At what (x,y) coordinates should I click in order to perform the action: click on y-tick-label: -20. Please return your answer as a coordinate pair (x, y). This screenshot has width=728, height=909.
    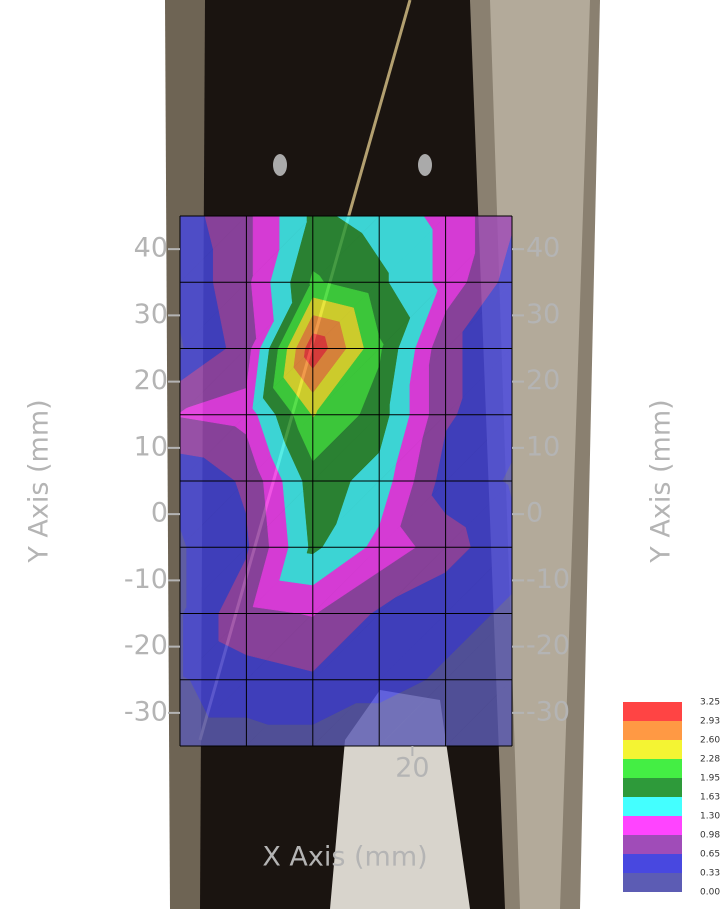
    Looking at the image, I should click on (146, 645).